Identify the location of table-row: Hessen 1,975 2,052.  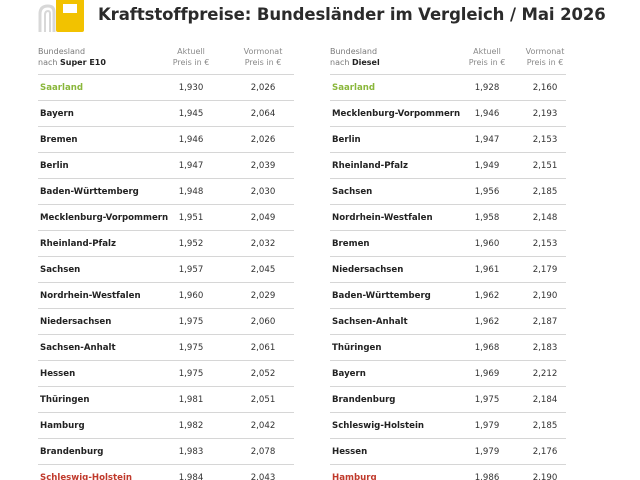
(166, 374).